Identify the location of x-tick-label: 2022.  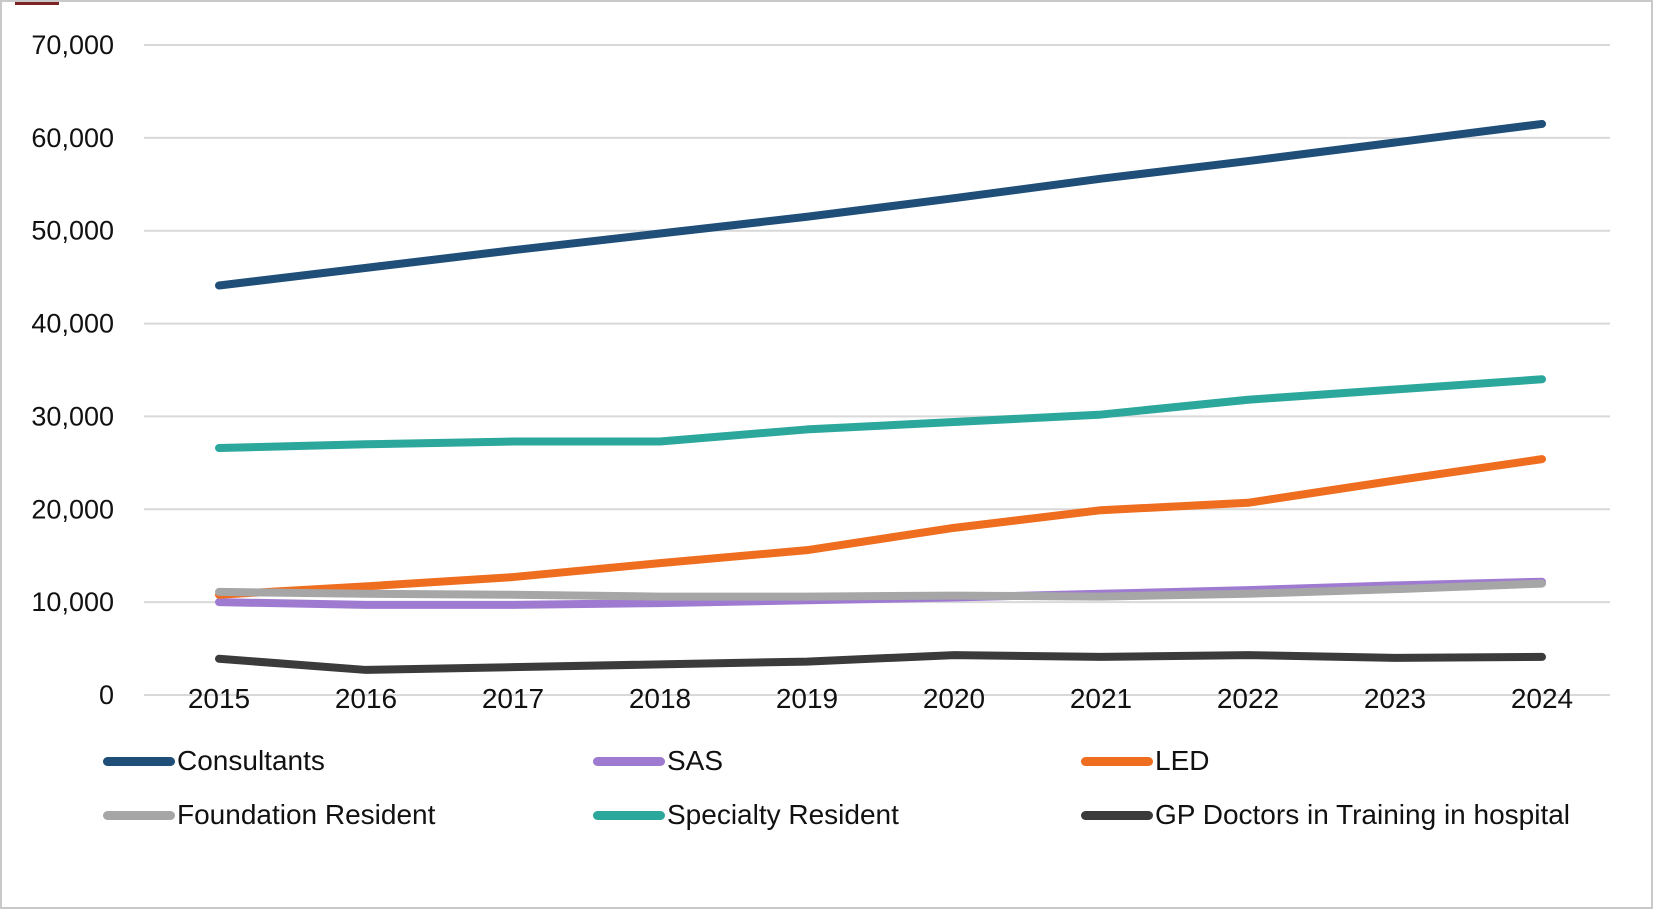
(1248, 698).